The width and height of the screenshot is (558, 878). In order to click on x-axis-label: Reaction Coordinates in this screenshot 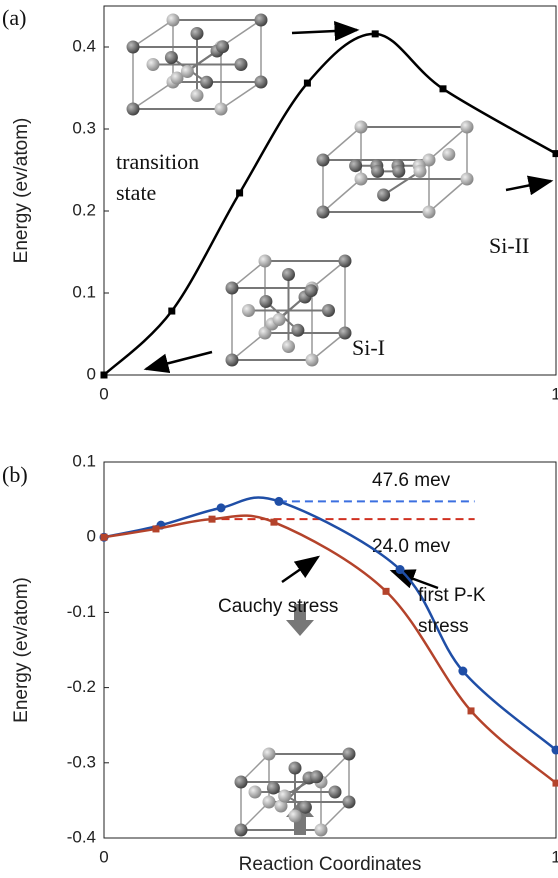, I will do `click(330, 864)`.